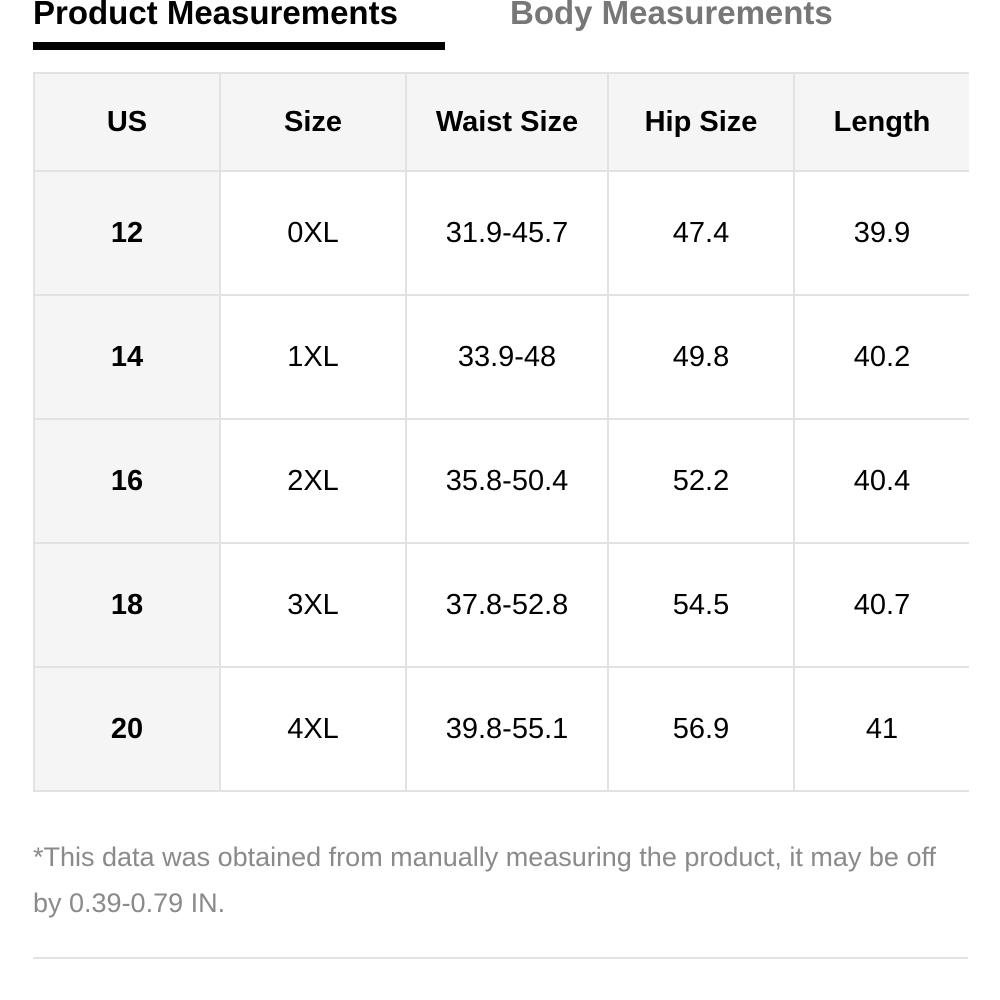  What do you see at coordinates (127, 357) in the screenshot?
I see `table-cell: 14` at bounding box center [127, 357].